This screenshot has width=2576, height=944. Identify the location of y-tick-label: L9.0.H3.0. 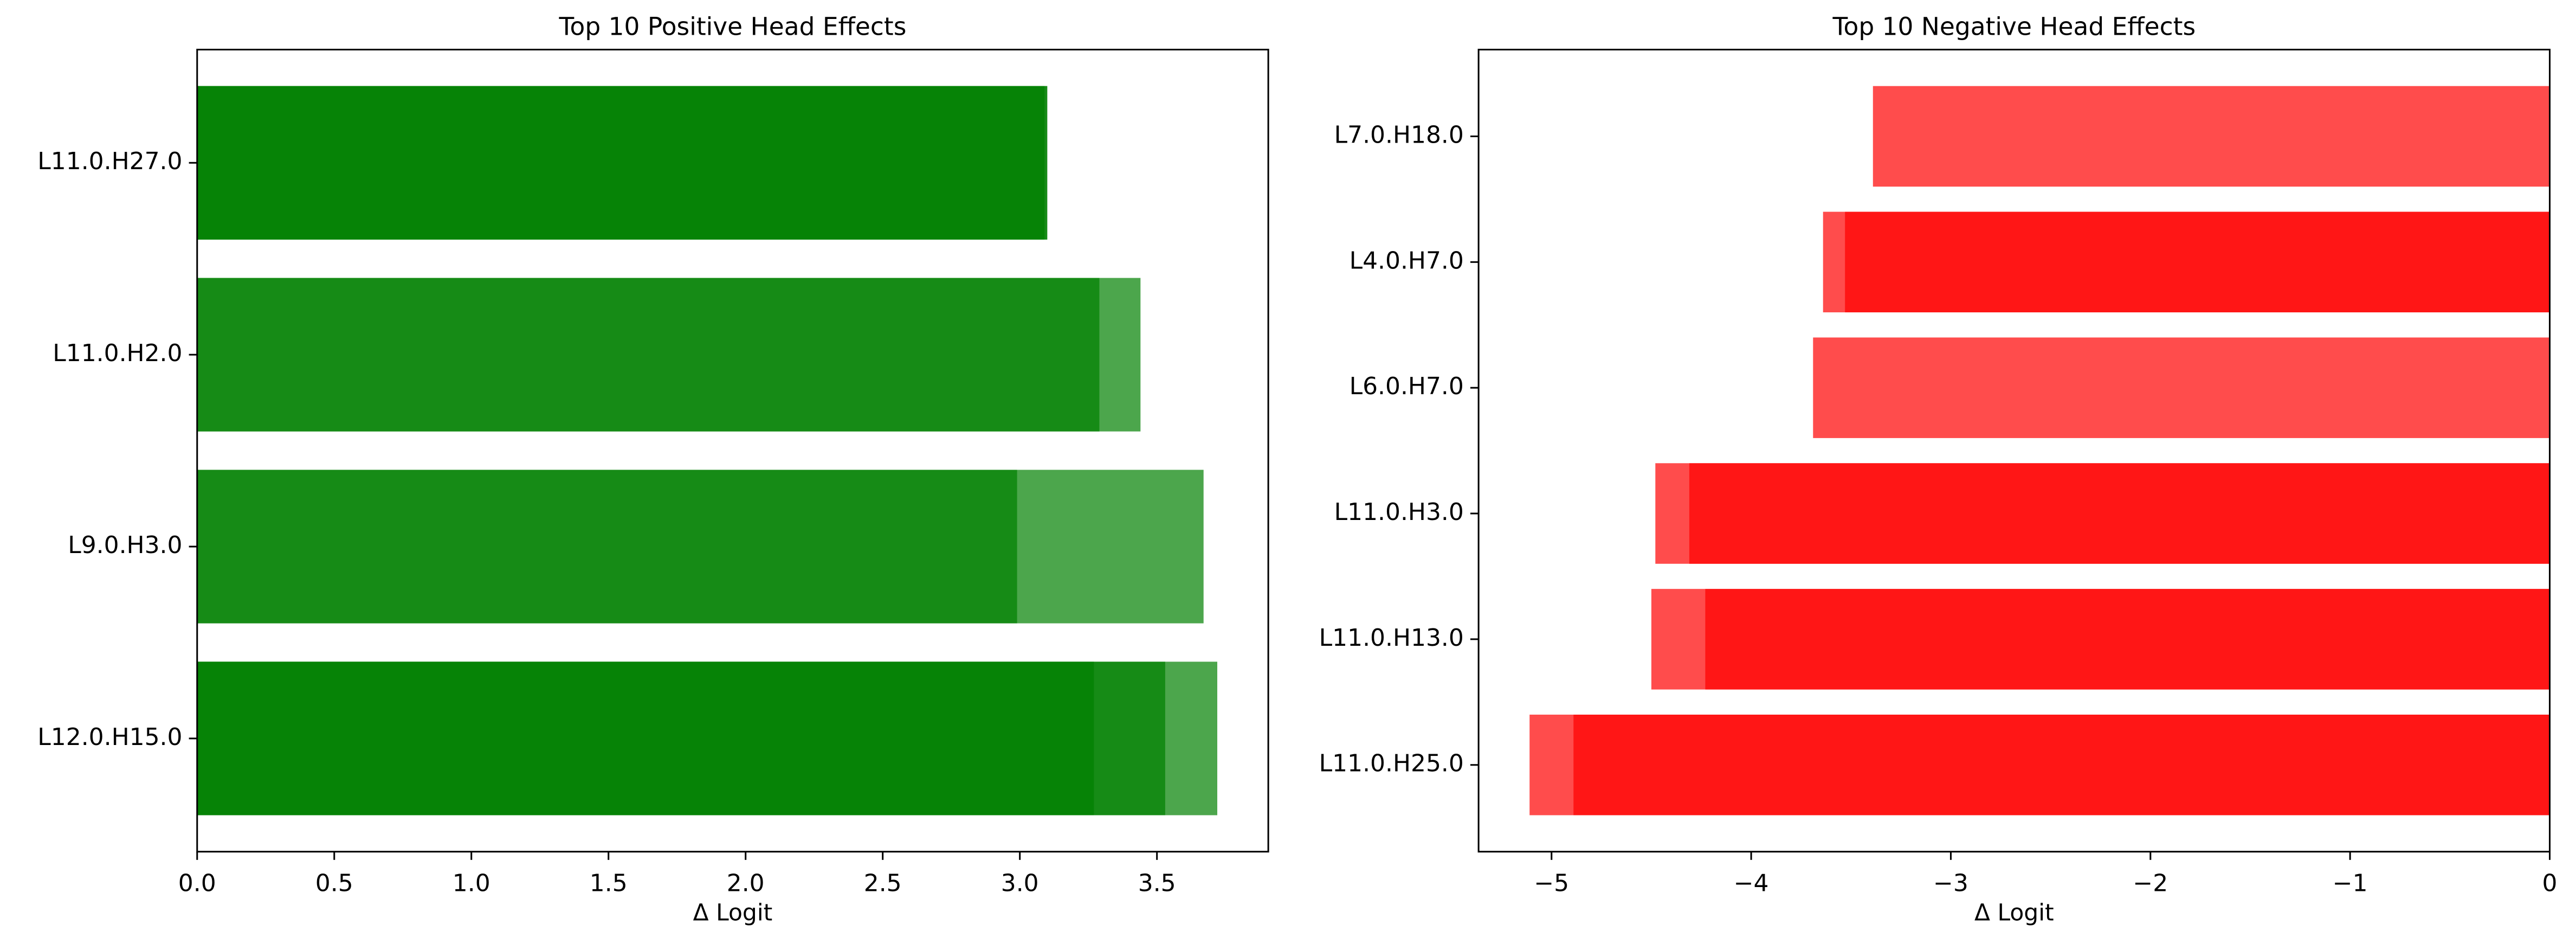
(125, 545).